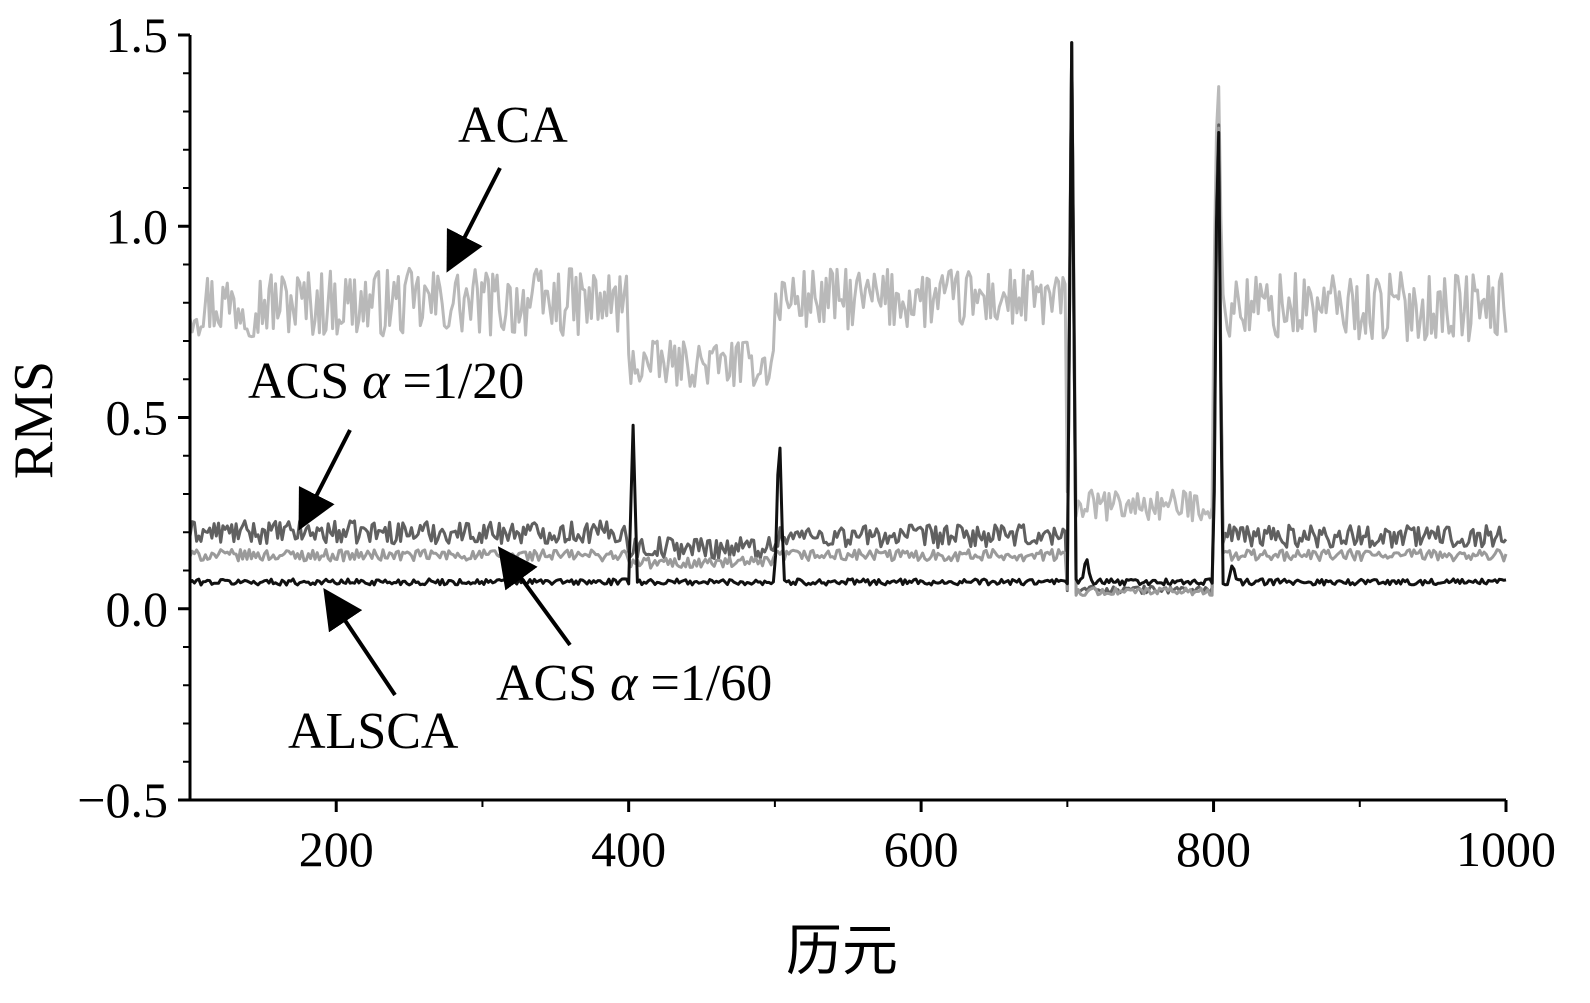 The width and height of the screenshot is (1590, 1003). Describe the element at coordinates (474, 220) in the screenshot. I see `annotation-aca-arrow` at that location.